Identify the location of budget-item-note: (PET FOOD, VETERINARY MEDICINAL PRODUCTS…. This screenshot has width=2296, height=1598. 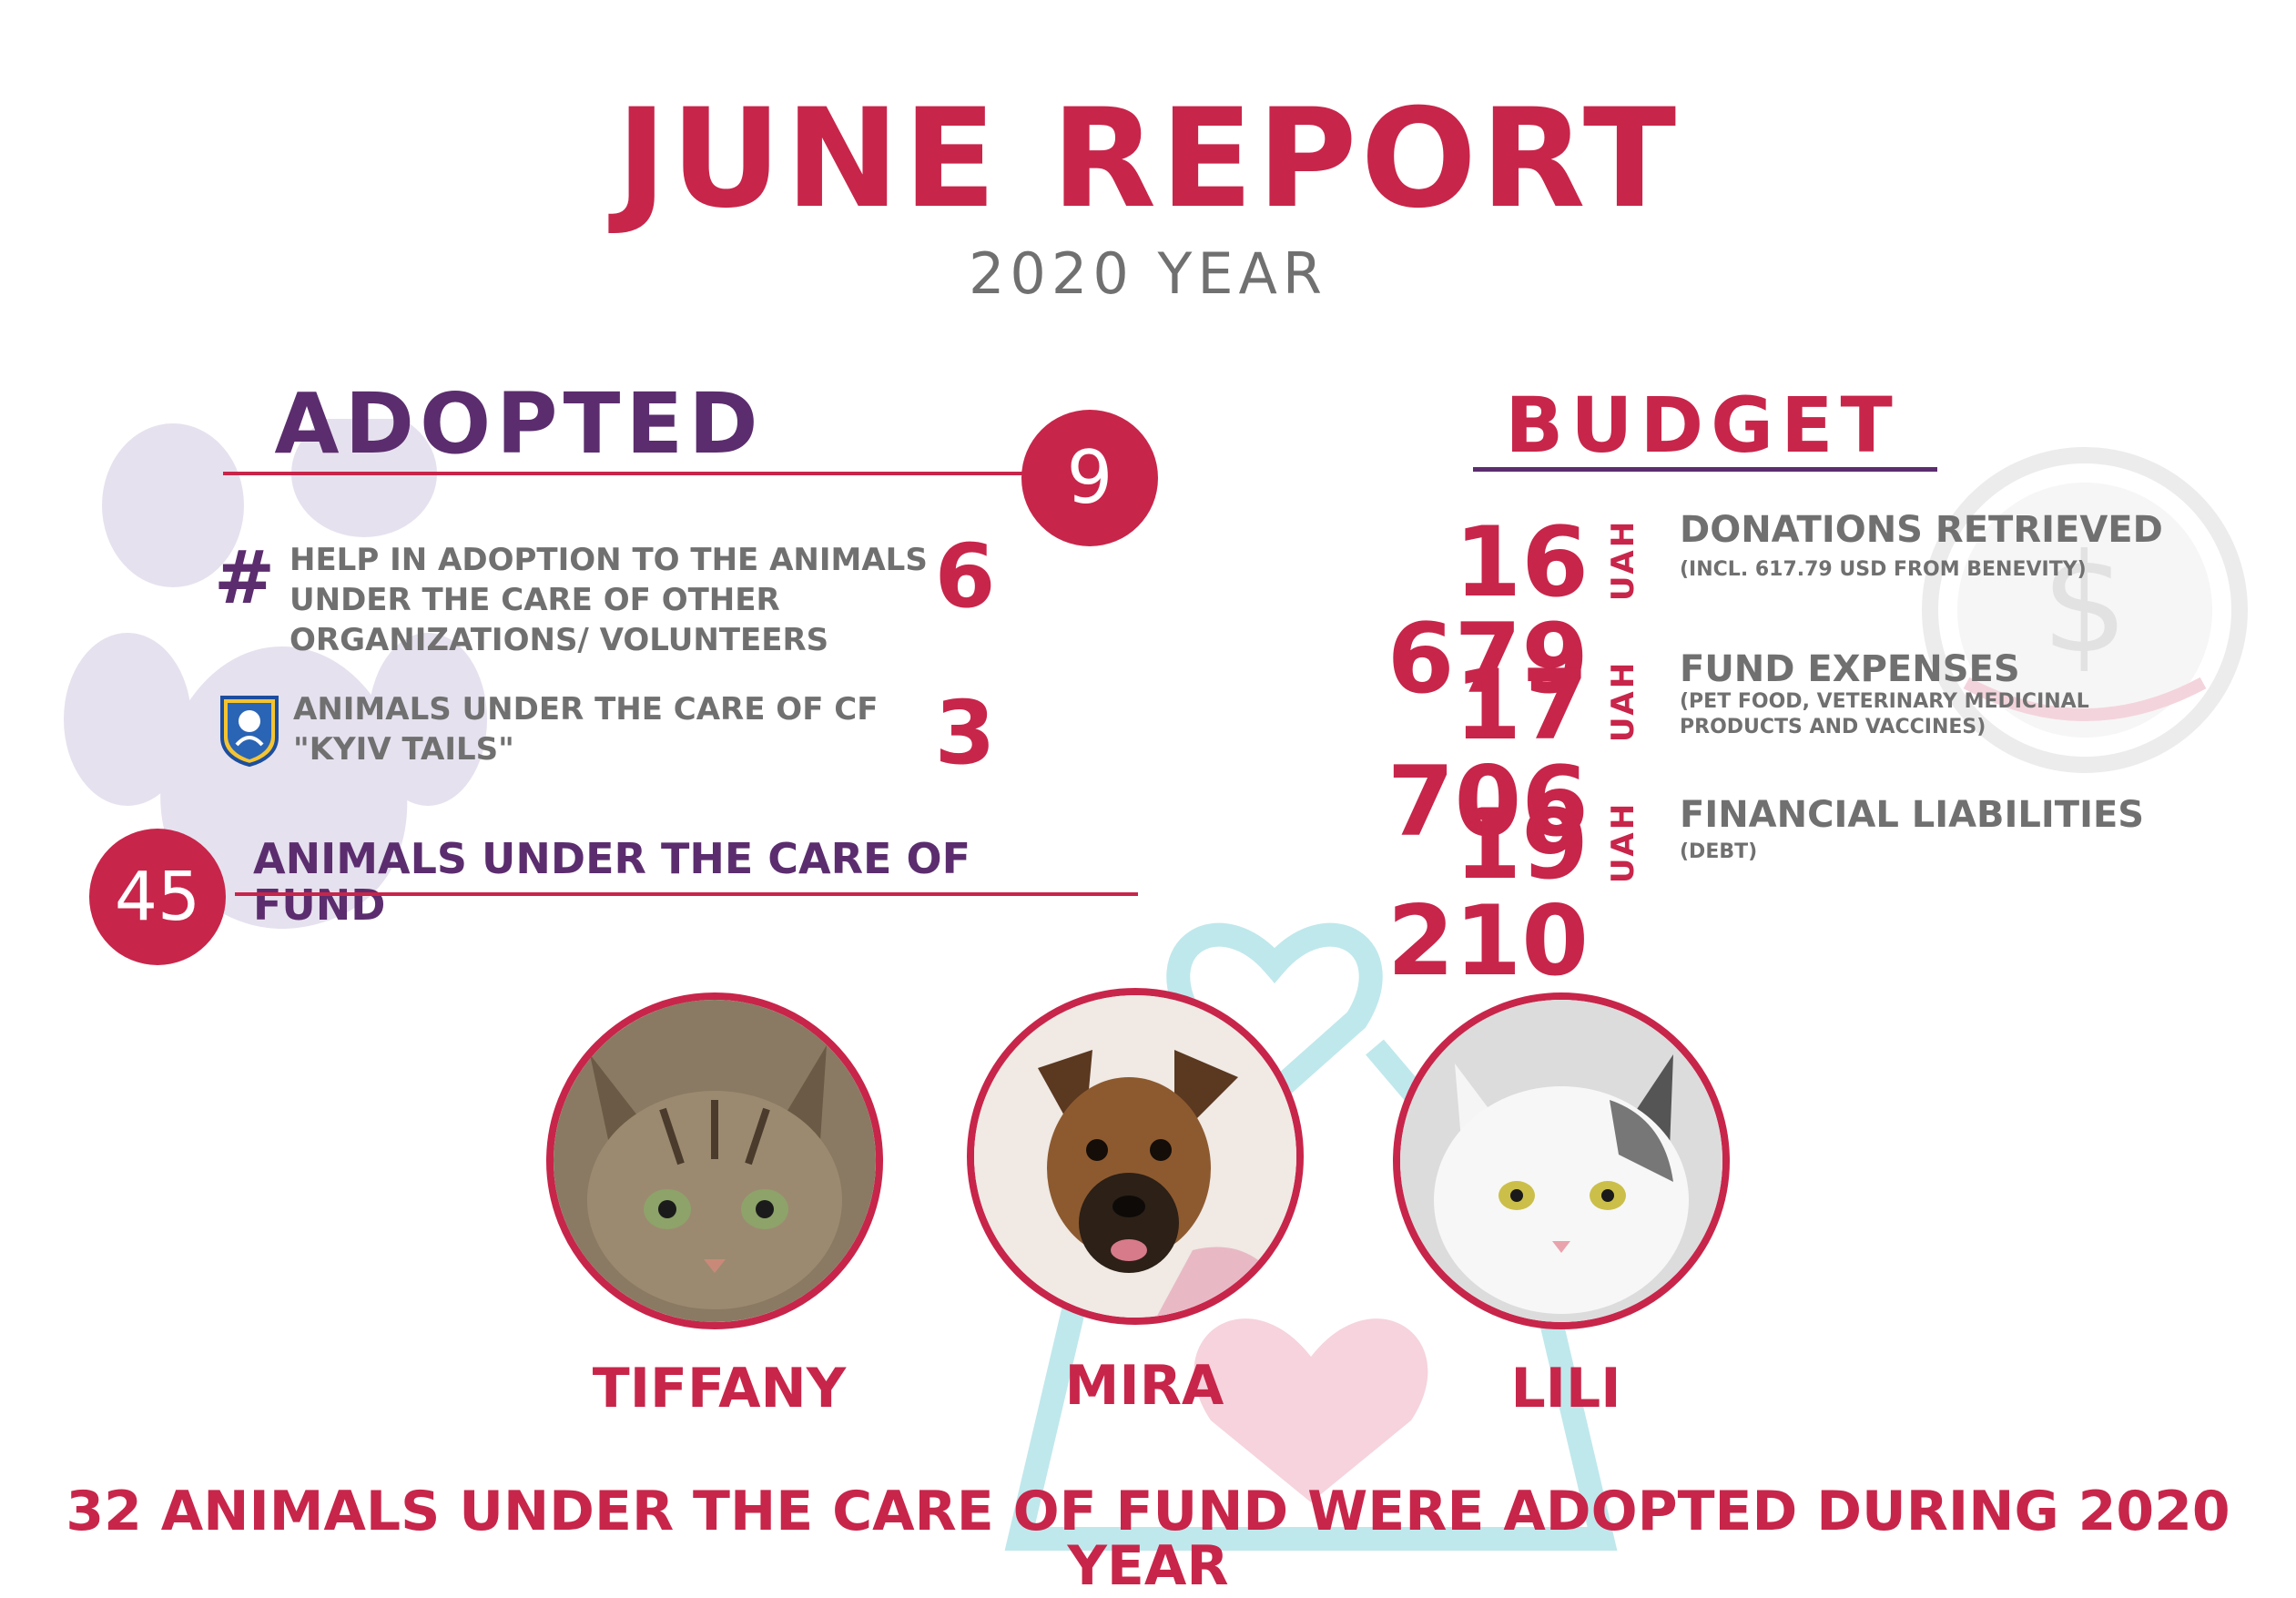
(1884, 714).